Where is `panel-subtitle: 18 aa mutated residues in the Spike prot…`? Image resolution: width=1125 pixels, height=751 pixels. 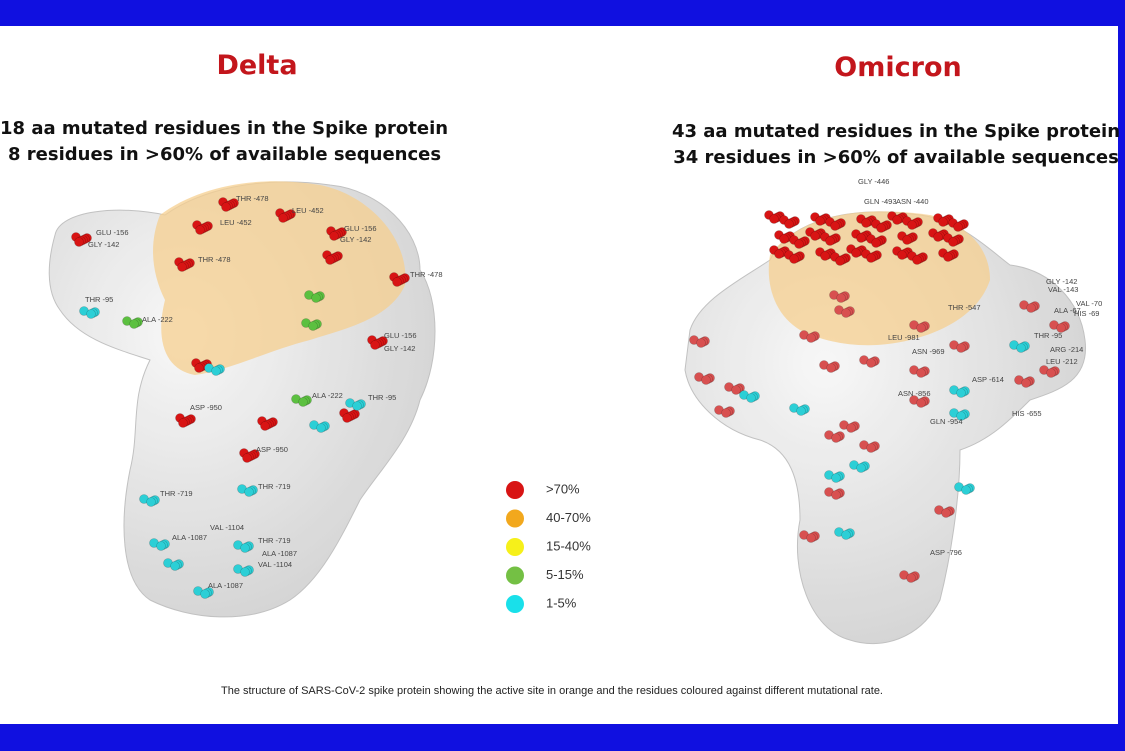 panel-subtitle: 18 aa mutated residues in the Spike prot… is located at coordinates (224, 128).